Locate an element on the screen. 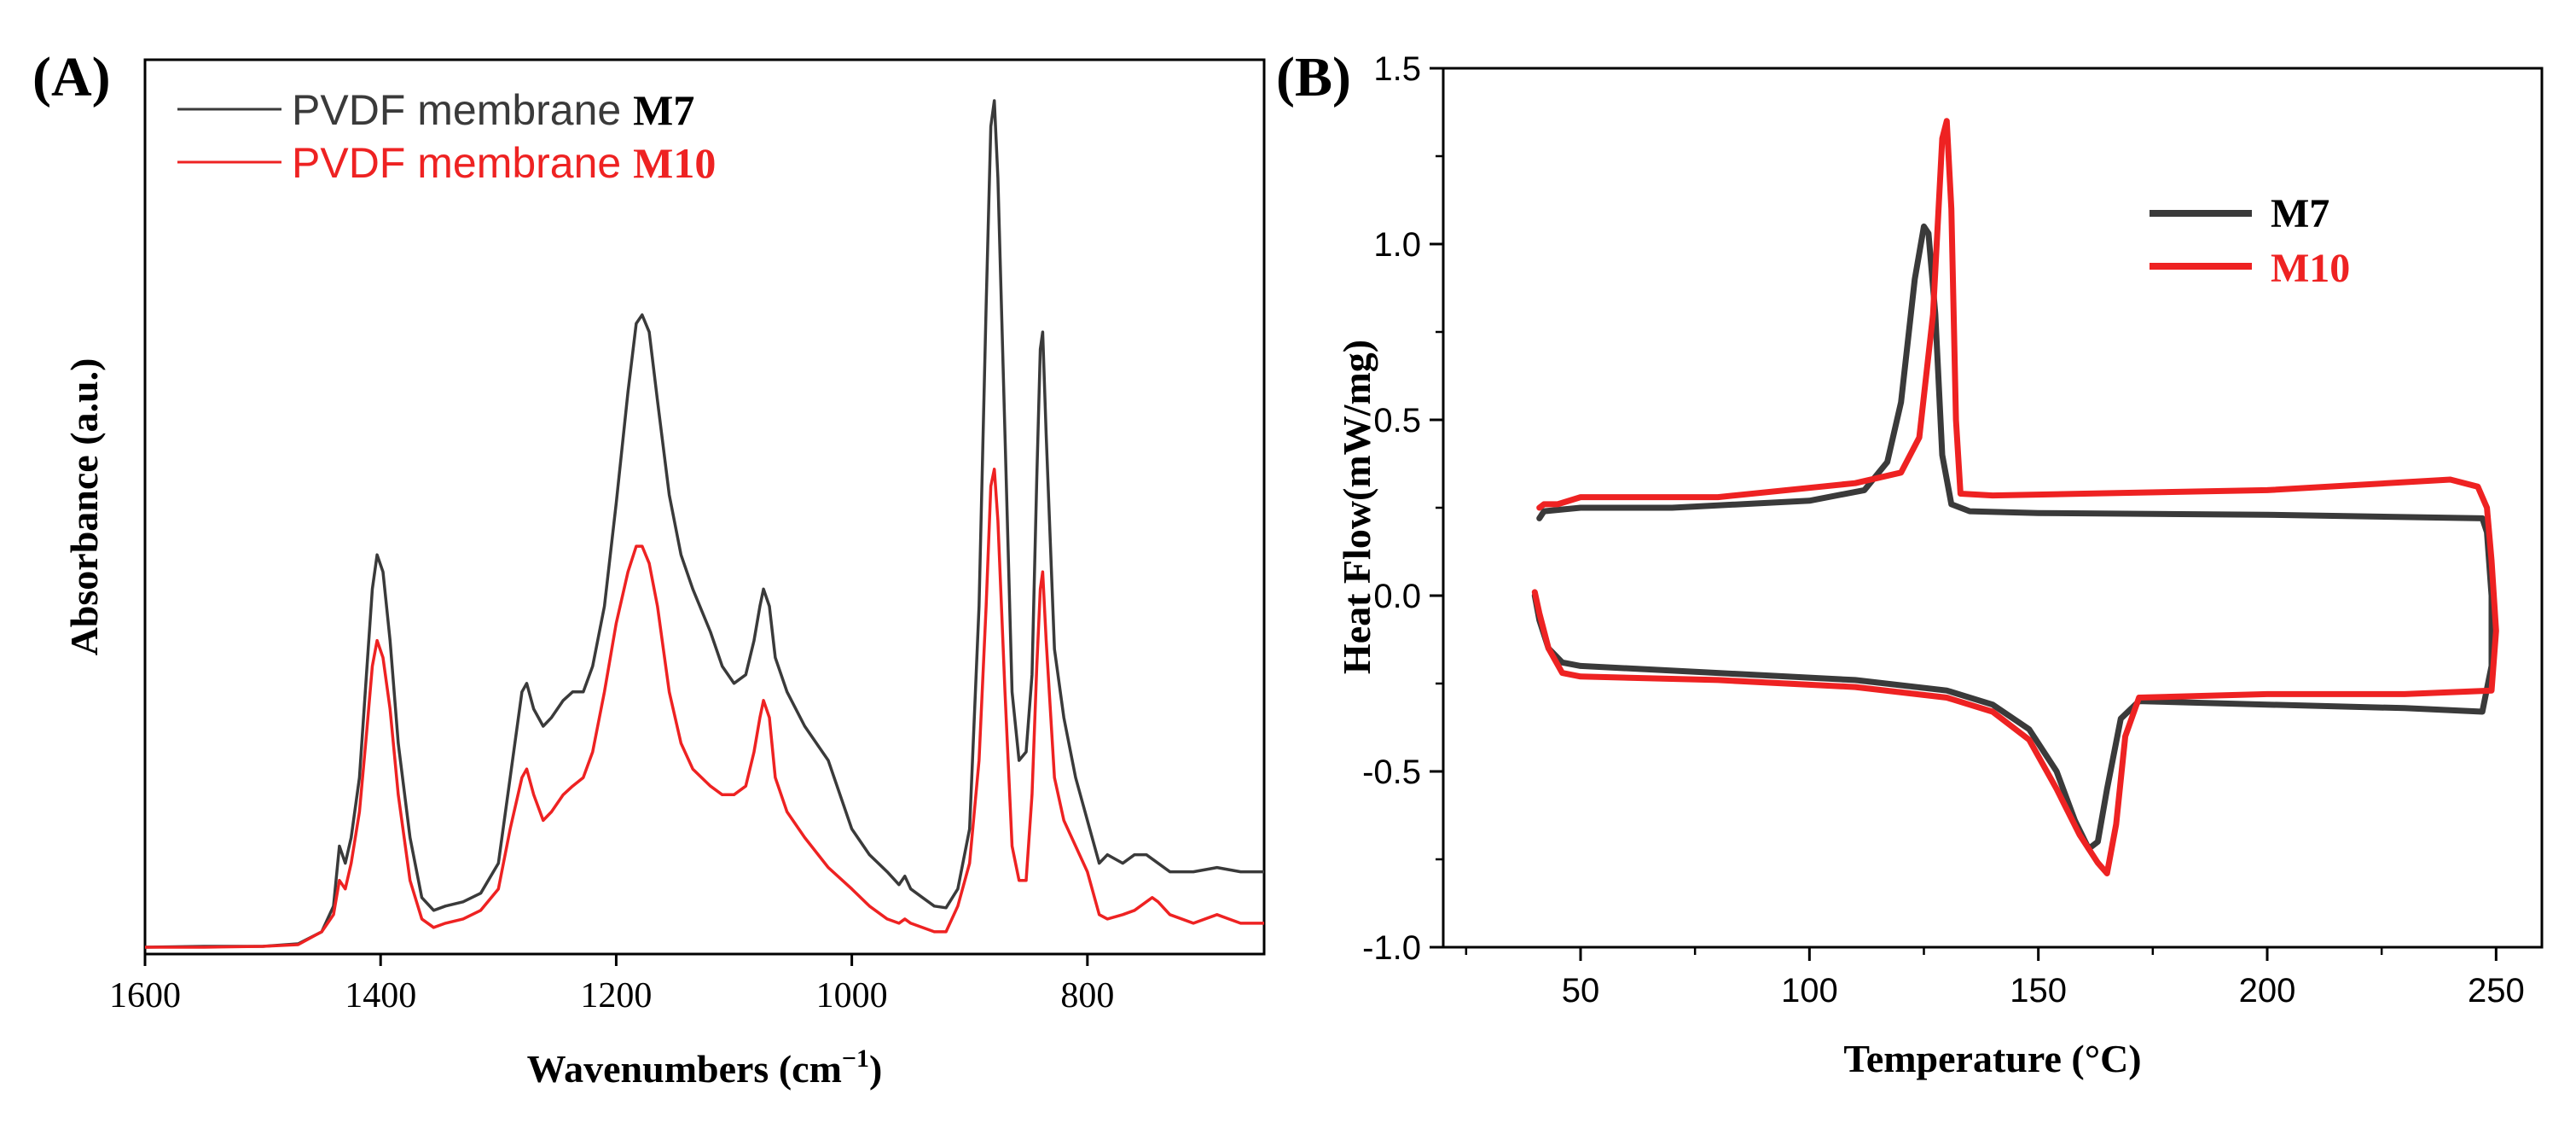 The image size is (2576, 1123). panel-a-x-tick-label: 800 is located at coordinates (1087, 995).